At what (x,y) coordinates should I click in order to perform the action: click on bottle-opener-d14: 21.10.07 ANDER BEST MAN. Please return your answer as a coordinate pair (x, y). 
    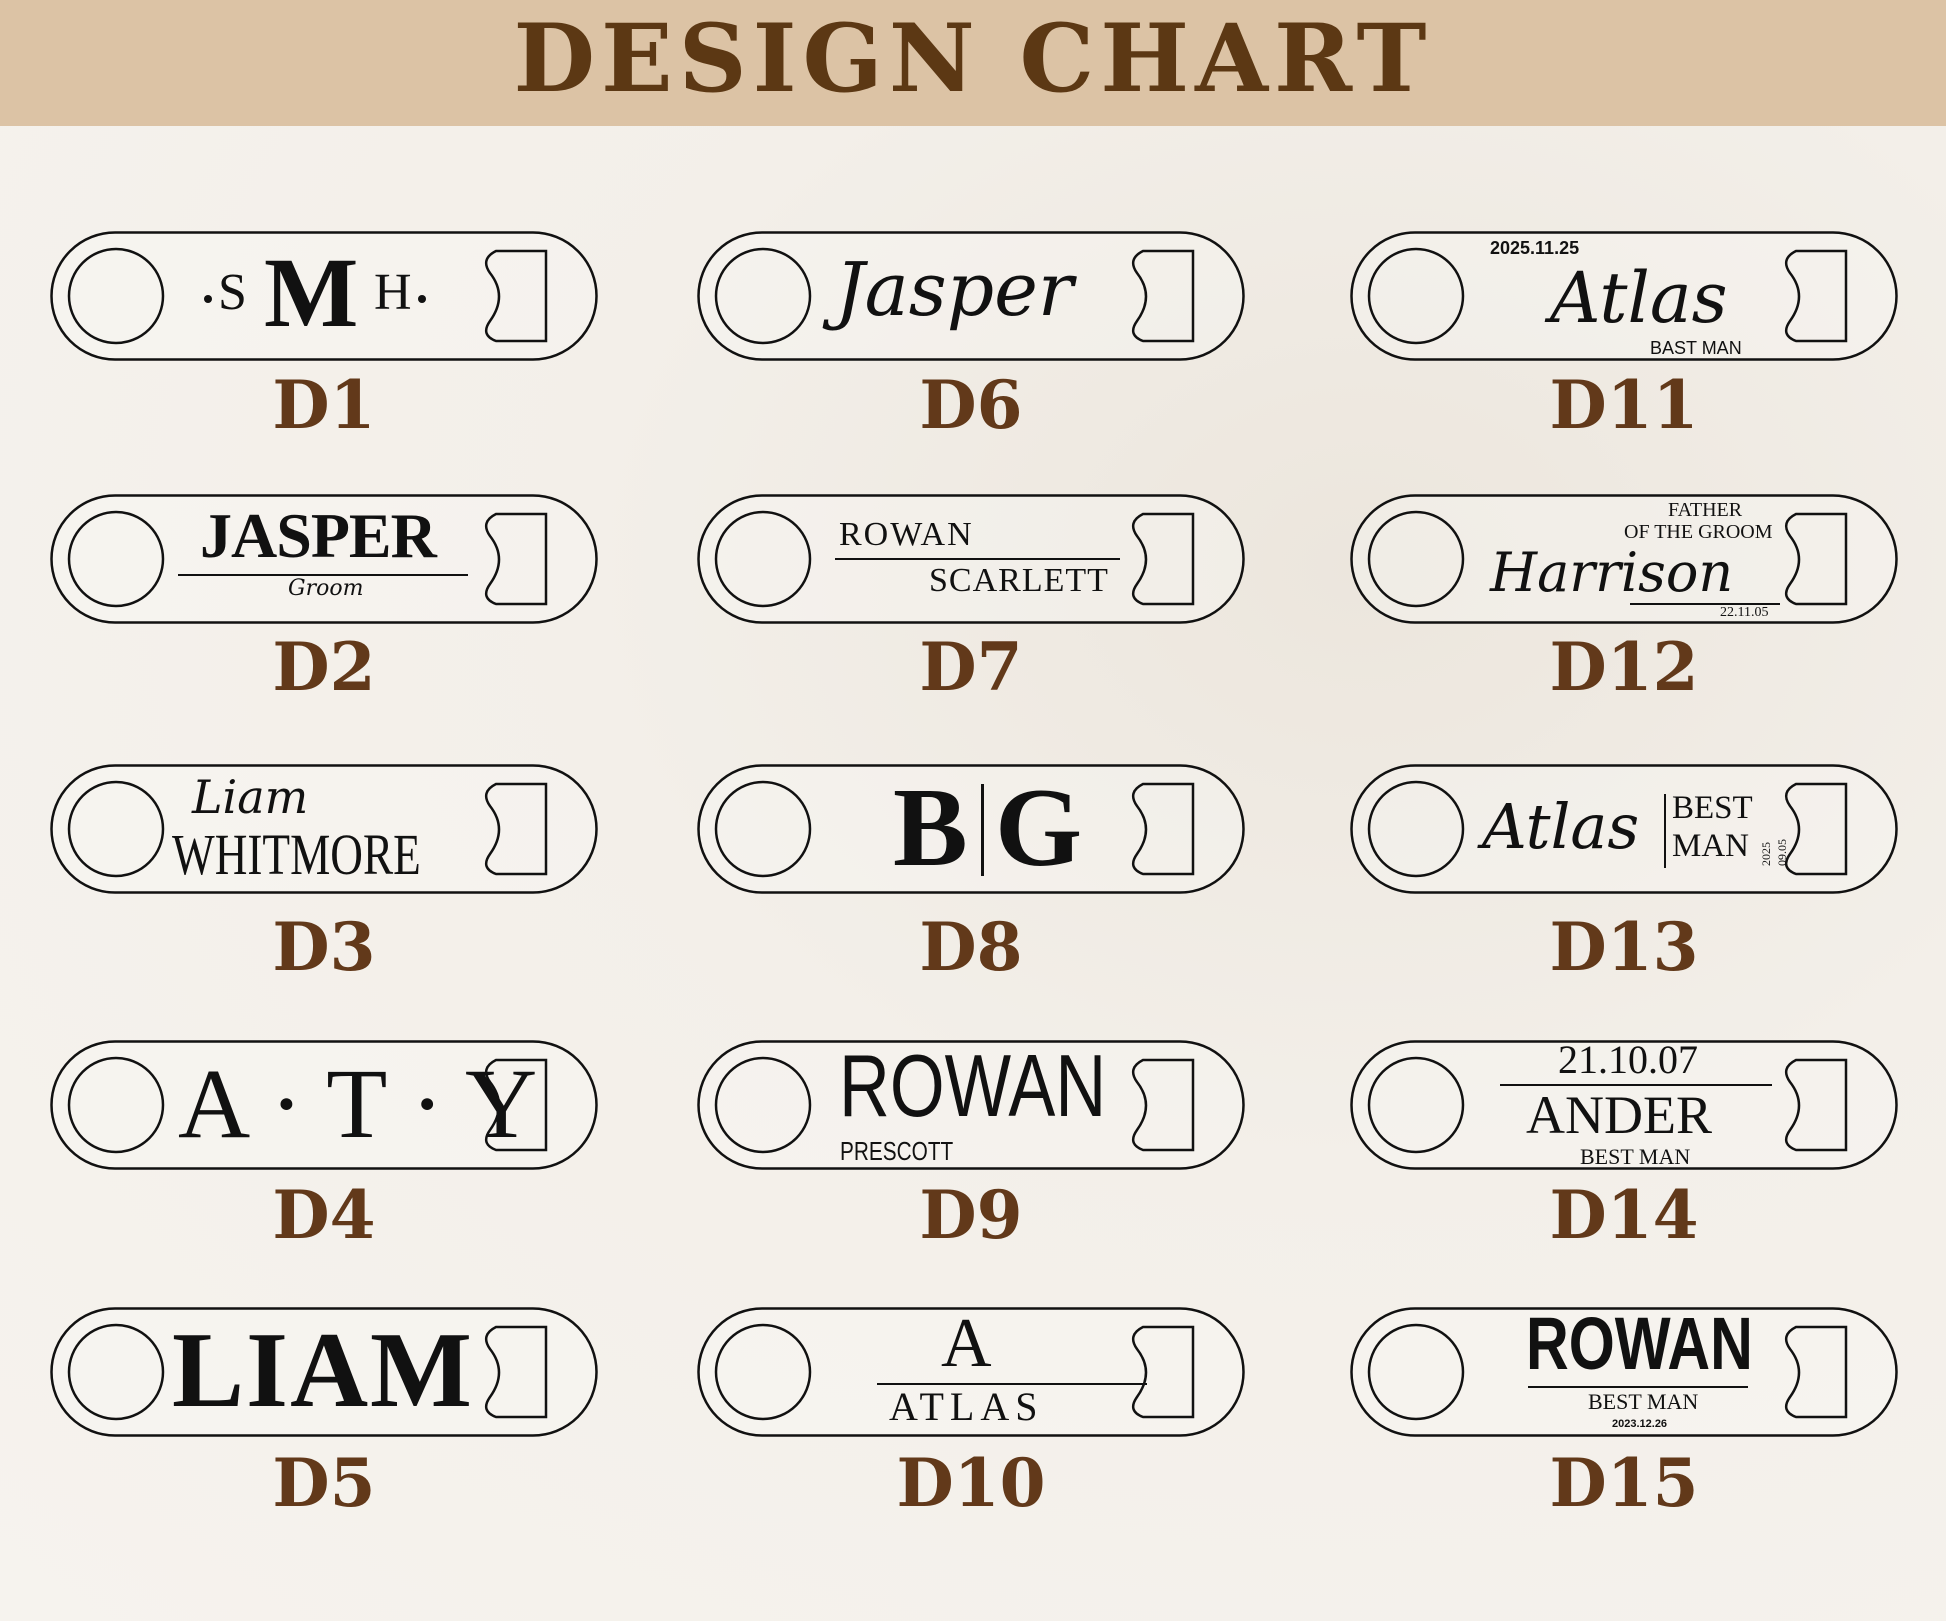
    Looking at the image, I should click on (1624, 1105).